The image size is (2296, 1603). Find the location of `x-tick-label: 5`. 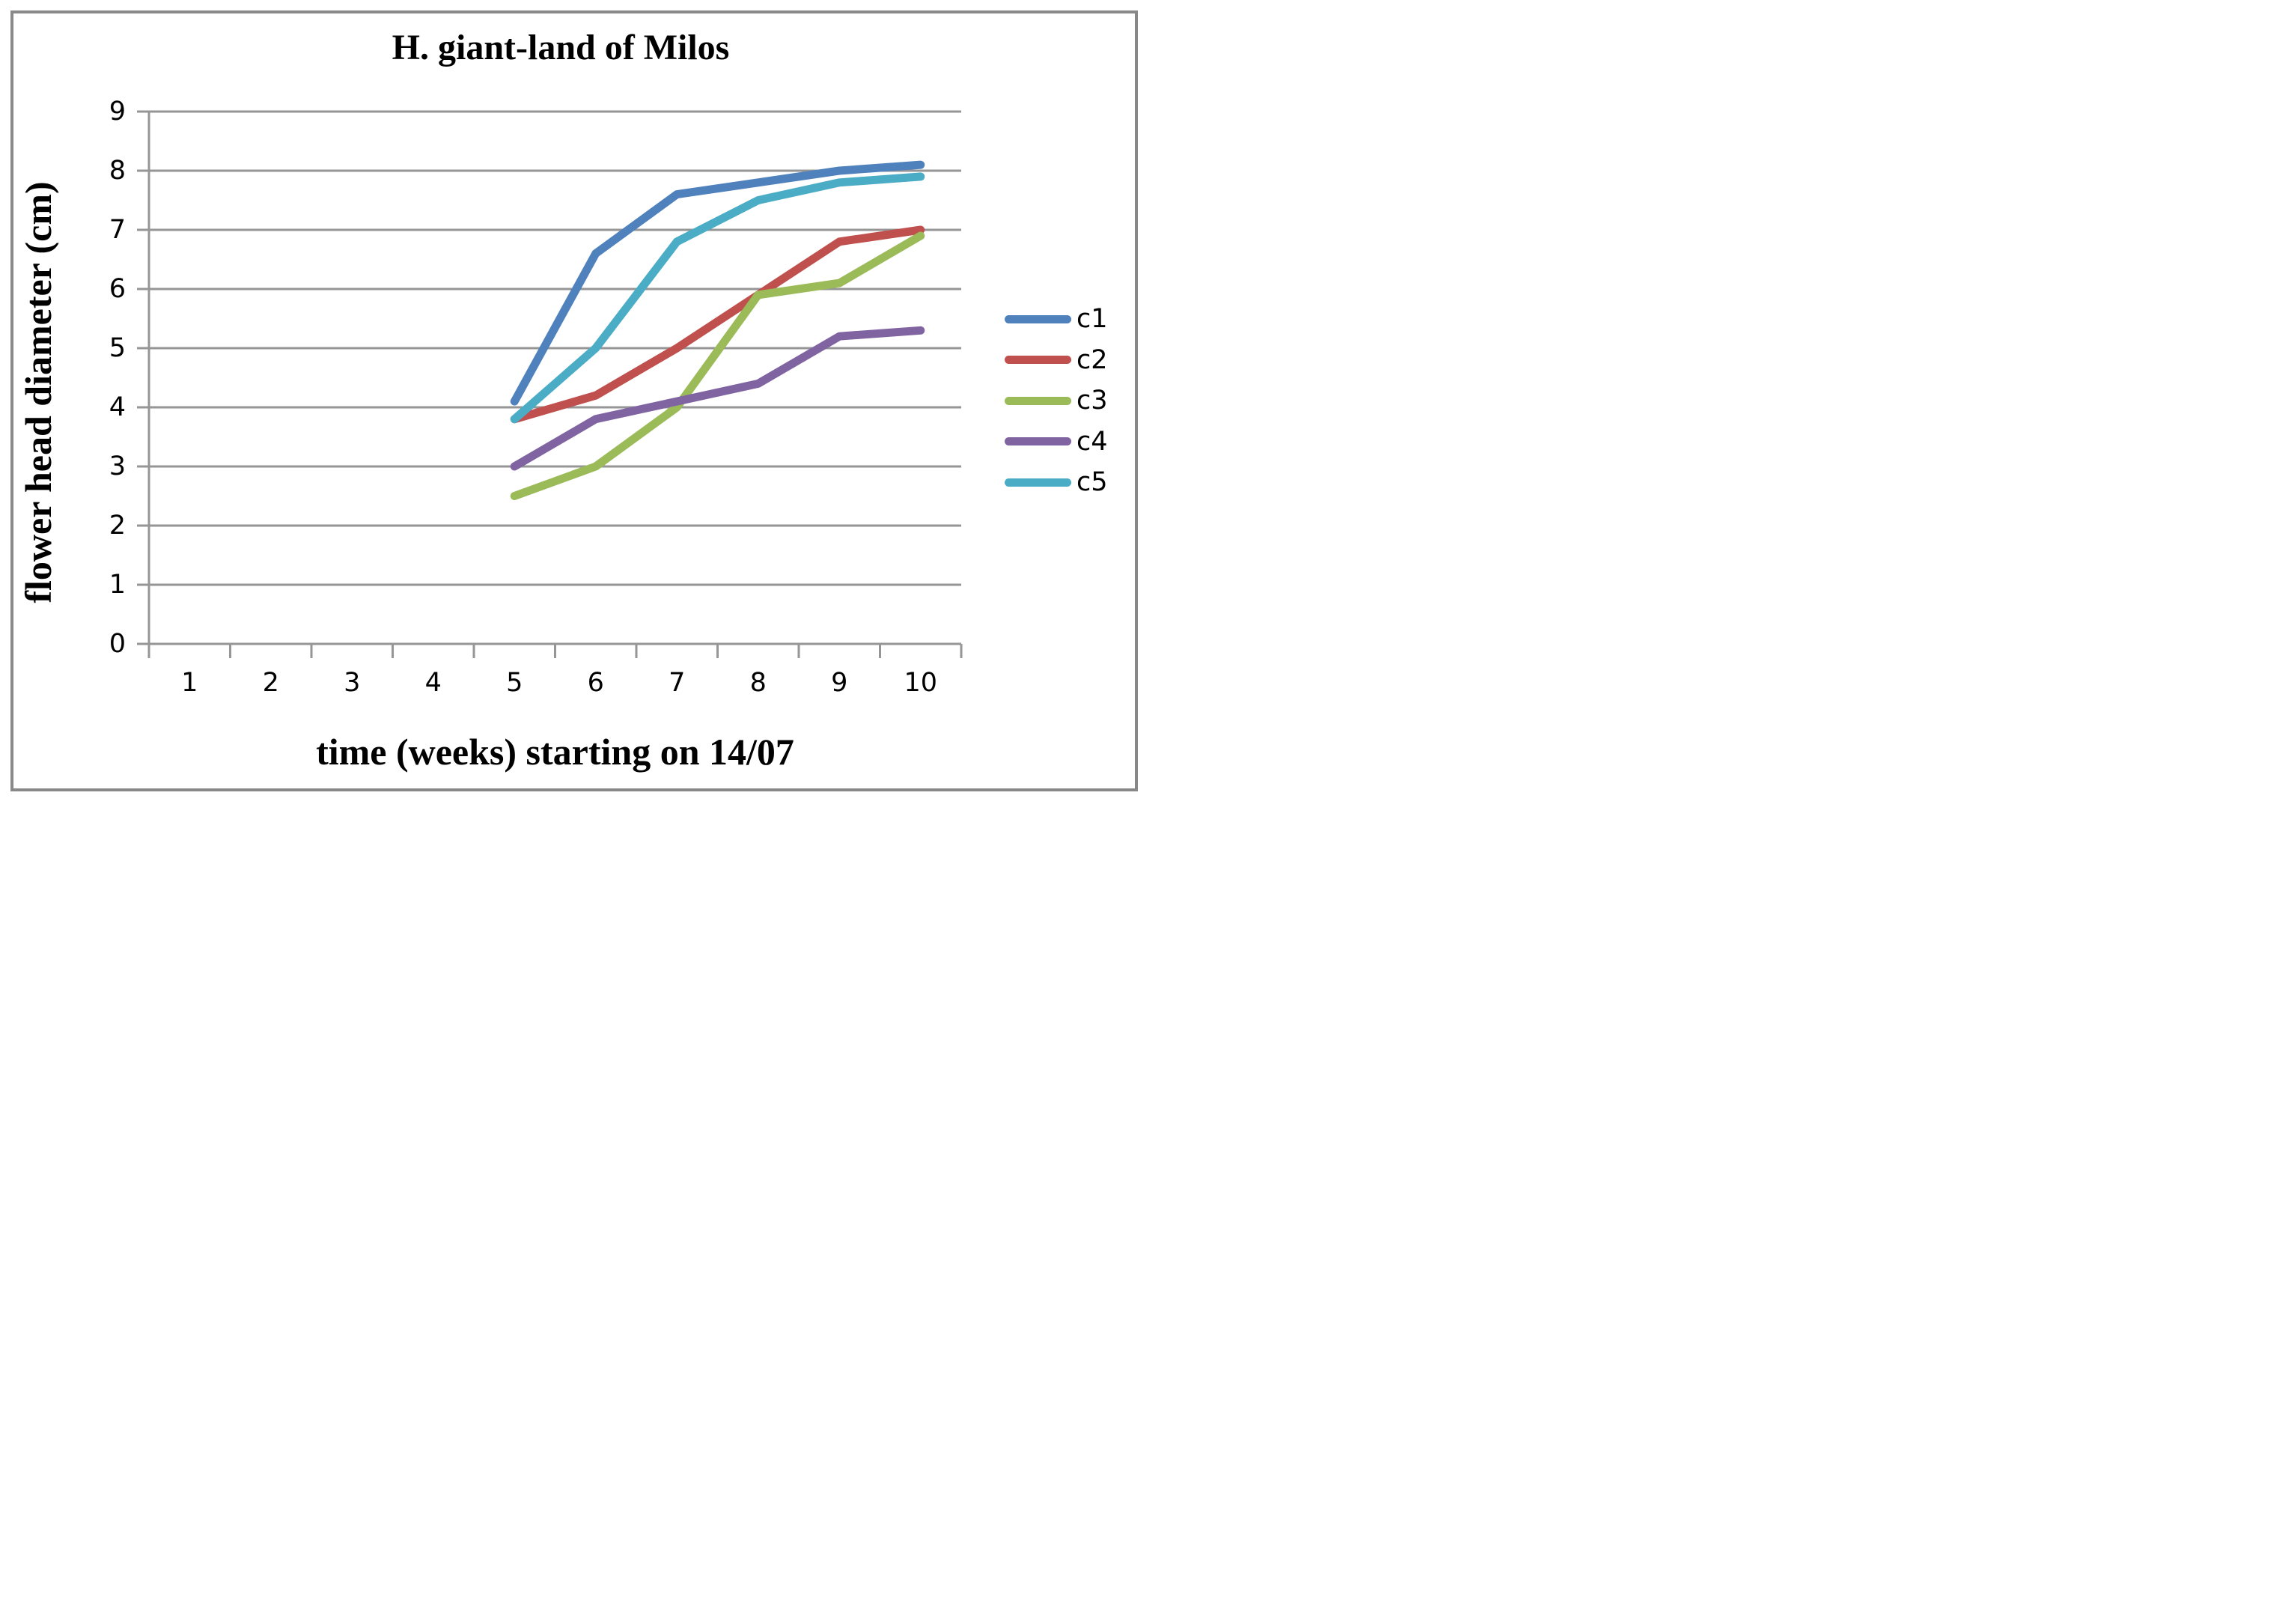

x-tick-label: 5 is located at coordinates (514, 683).